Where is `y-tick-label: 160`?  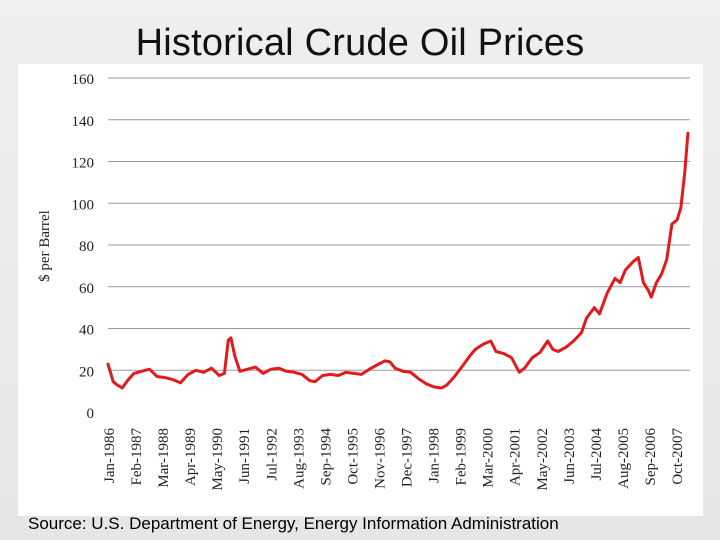
y-tick-label: 160 is located at coordinates (83, 80).